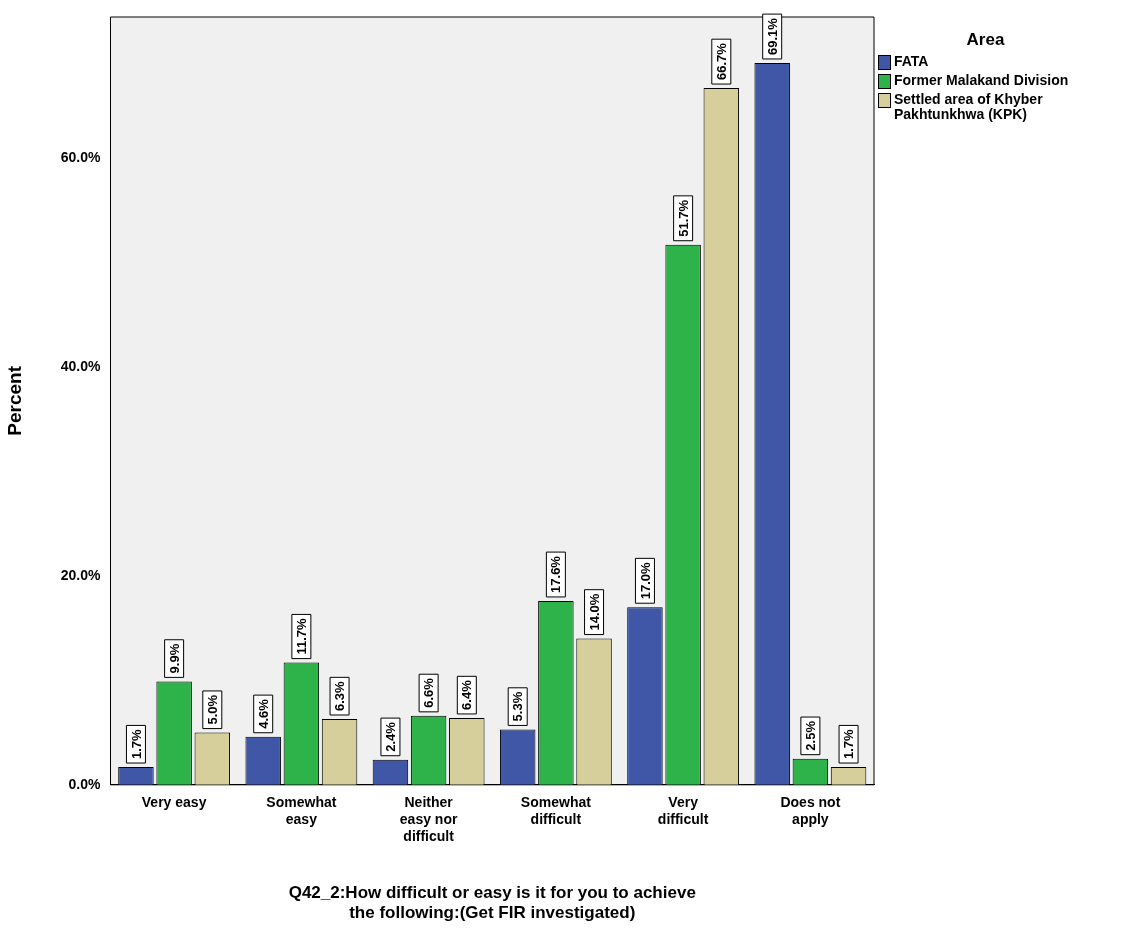 This screenshot has width=1133, height=938. Describe the element at coordinates (81, 365) in the screenshot. I see `y-tick-label: 40.0%` at that location.